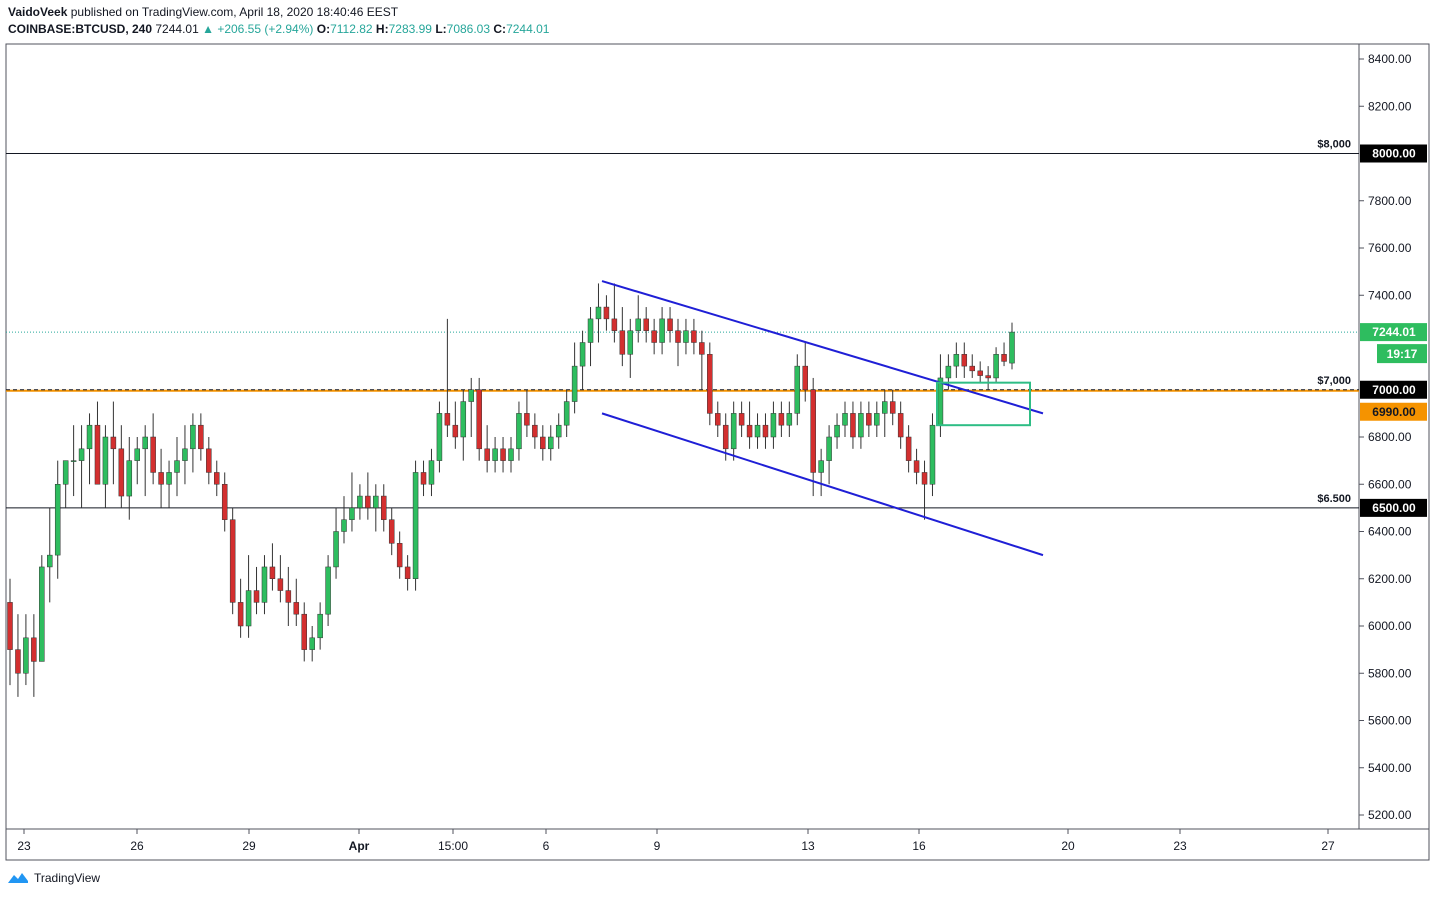 The height and width of the screenshot is (898, 1435). Describe the element at coordinates (1393, 389) in the screenshot. I see `price-tag-7000: 7000.00` at that location.